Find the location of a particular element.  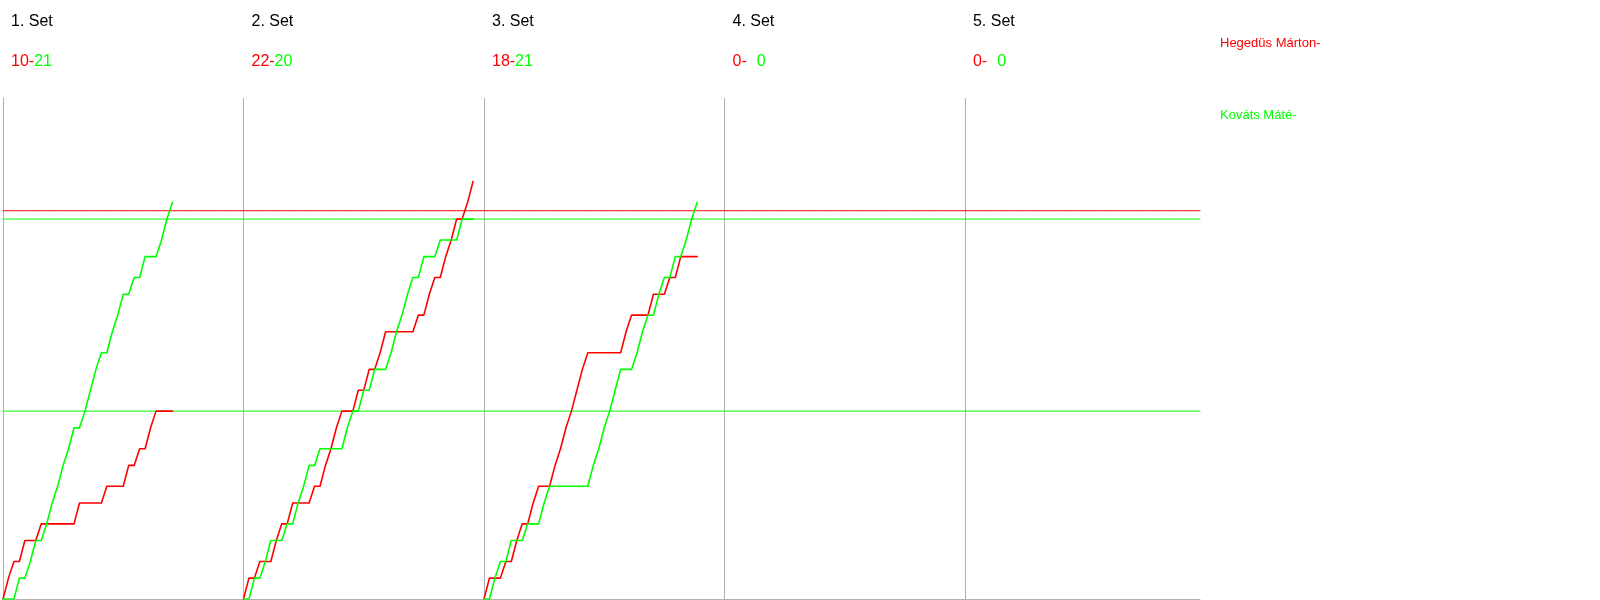

text: Kováts Máté- is located at coordinates (1258, 114).